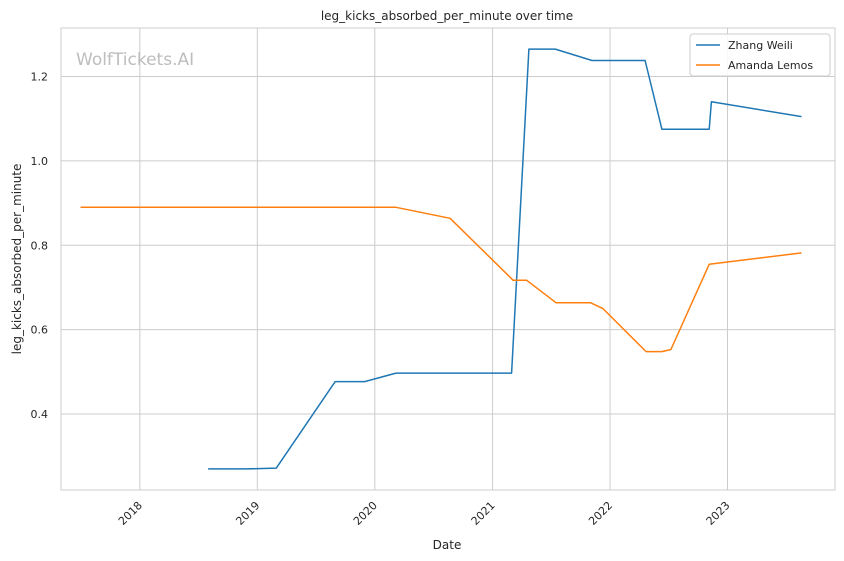 This screenshot has height=561, width=844. I want to click on legend: Zhang Weili Amanda Lemos, so click(760, 55).